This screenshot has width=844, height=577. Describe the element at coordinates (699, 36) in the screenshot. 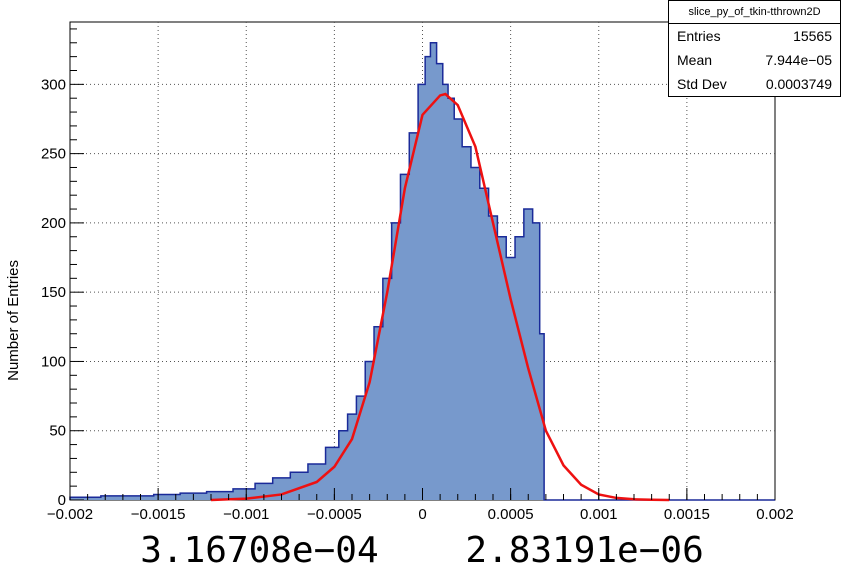

I see `stats-label: Entries` at that location.